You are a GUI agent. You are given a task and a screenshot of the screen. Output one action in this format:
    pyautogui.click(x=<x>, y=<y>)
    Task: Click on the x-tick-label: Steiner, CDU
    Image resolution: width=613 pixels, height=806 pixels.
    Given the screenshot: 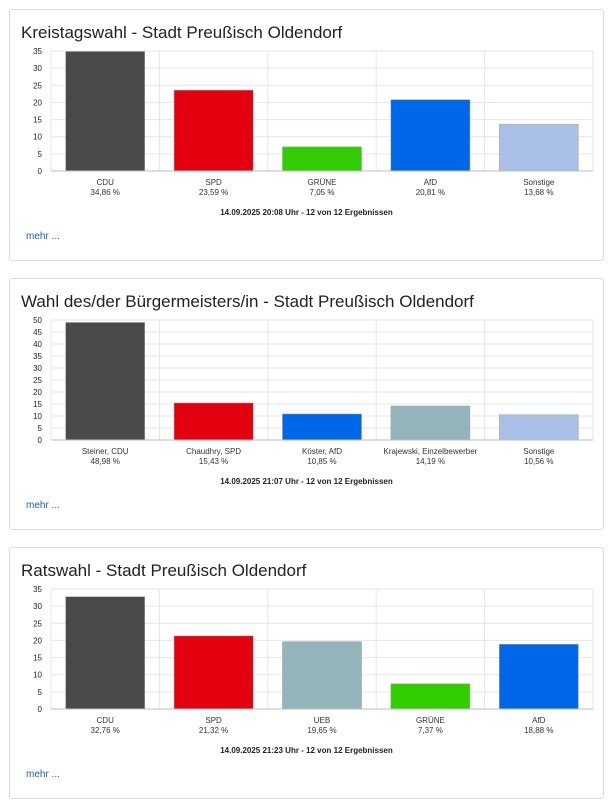 What is the action you would take?
    pyautogui.click(x=105, y=451)
    